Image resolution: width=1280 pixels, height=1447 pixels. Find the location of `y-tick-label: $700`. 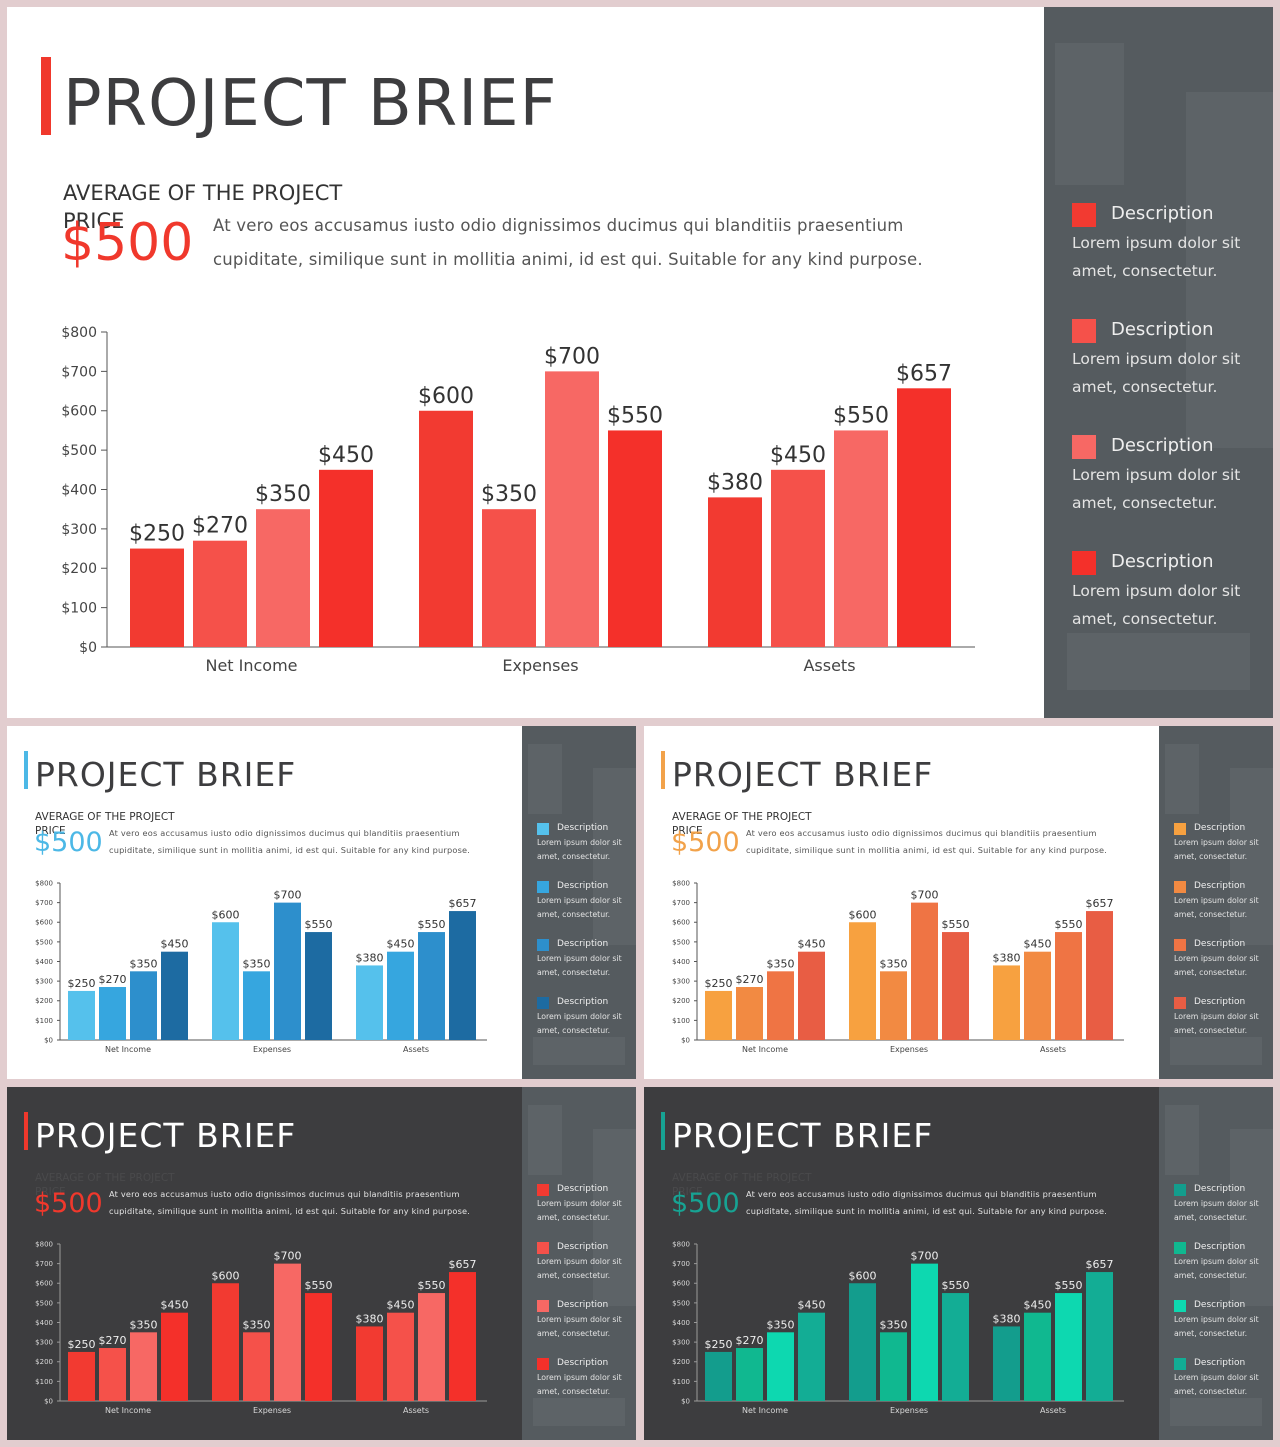

y-tick-label: $700 is located at coordinates (44, 903).